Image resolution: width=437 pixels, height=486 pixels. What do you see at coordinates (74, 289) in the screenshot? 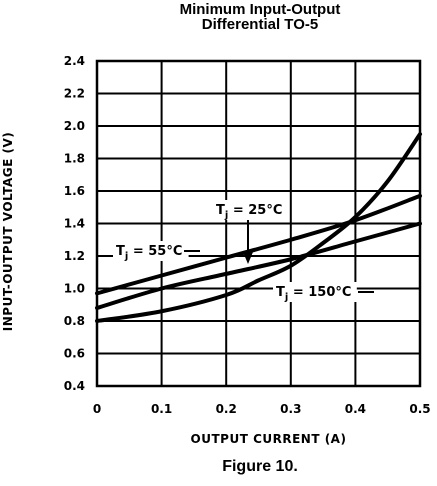
I see `y-tick-label: 1.0` at bounding box center [74, 289].